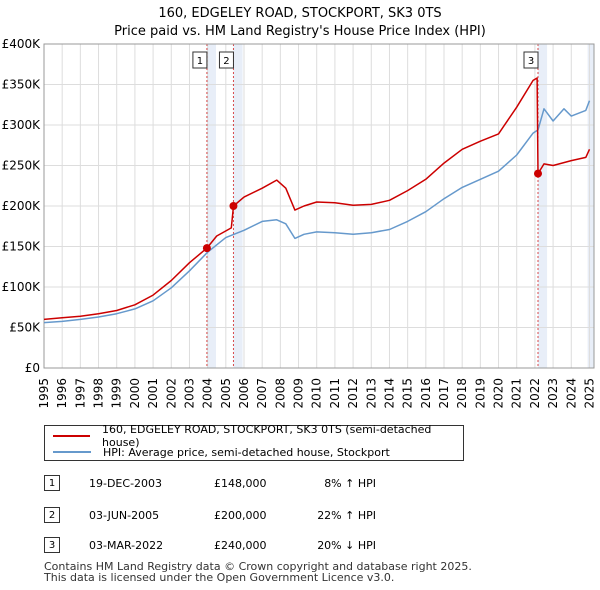  What do you see at coordinates (499, 393) in the screenshot?
I see `x-tick-label: 2020` at bounding box center [499, 393].